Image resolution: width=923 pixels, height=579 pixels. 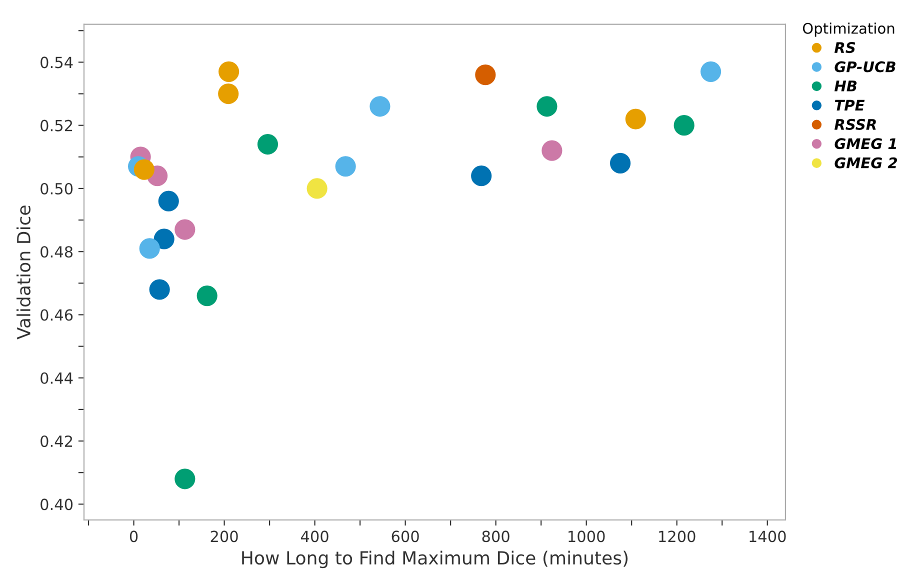 I want to click on x-tick-label: 400, so click(x=314, y=536).